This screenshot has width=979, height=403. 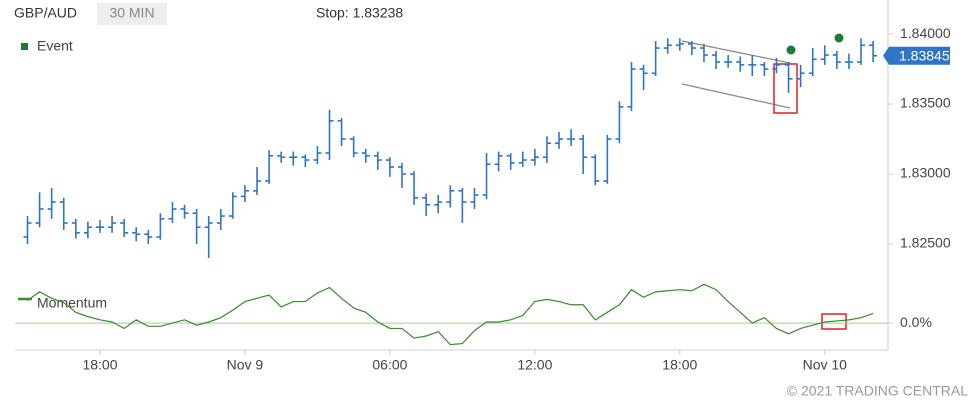 What do you see at coordinates (925, 173) in the screenshot?
I see `y-tick-label: 1.83000` at bounding box center [925, 173].